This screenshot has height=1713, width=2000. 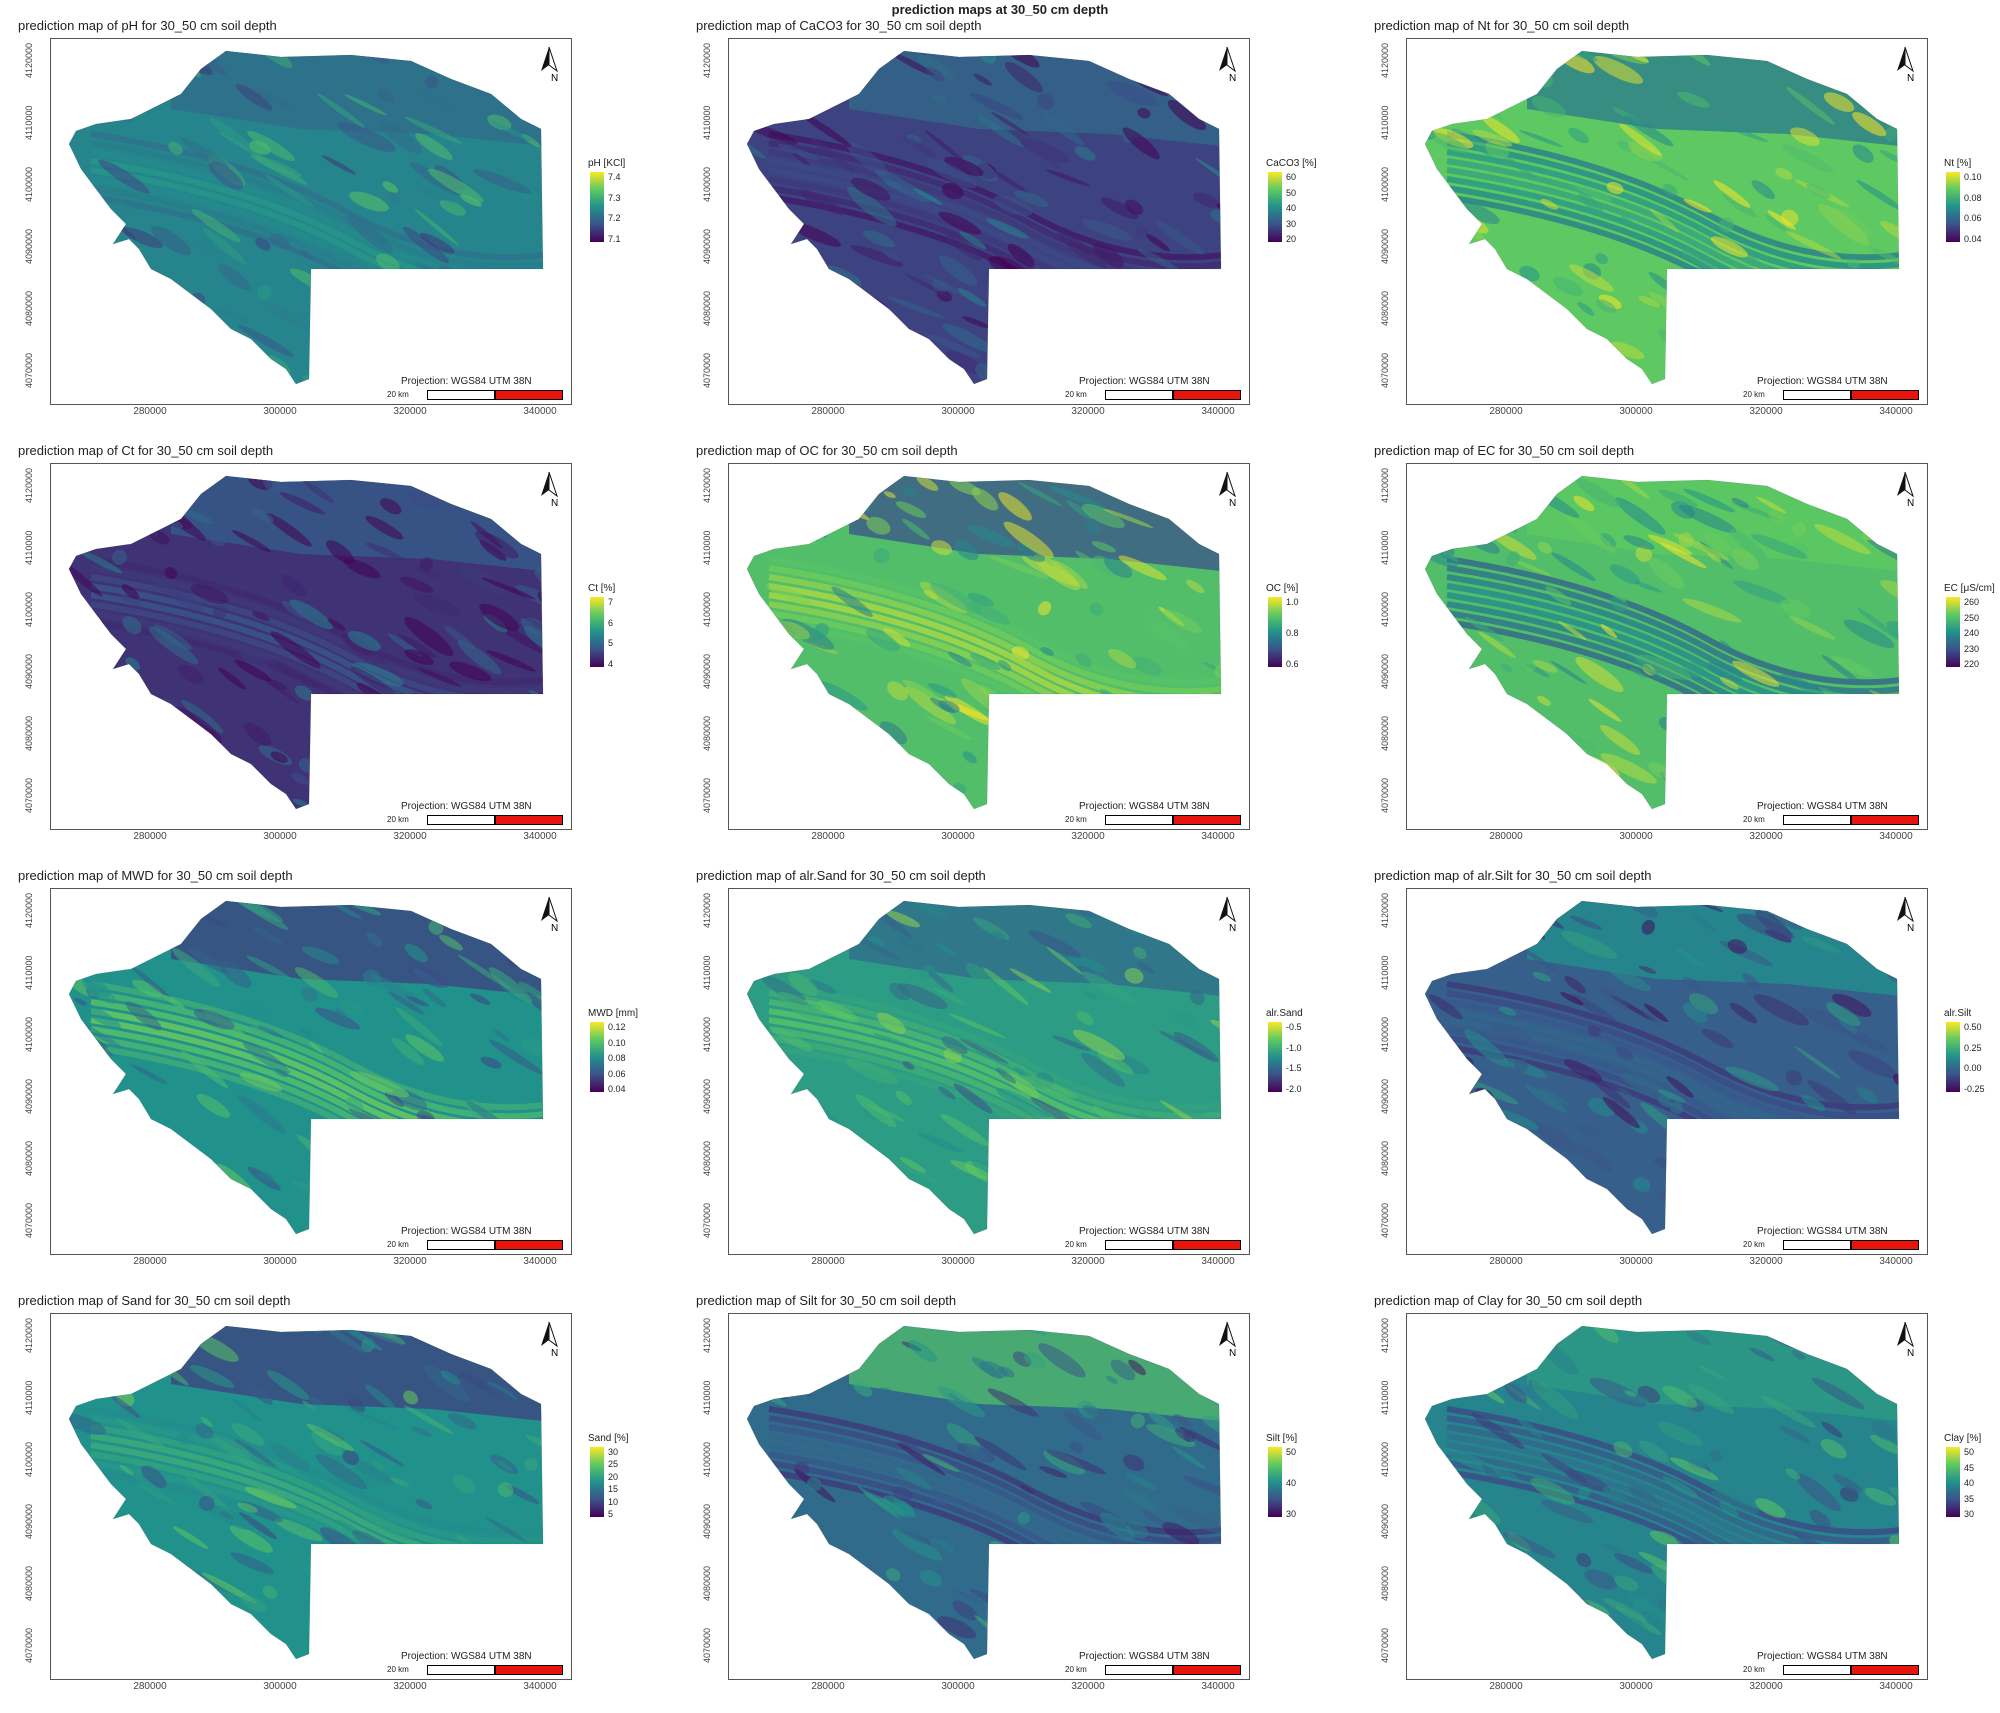 I want to click on map-surface, so click(x=306, y=1492).